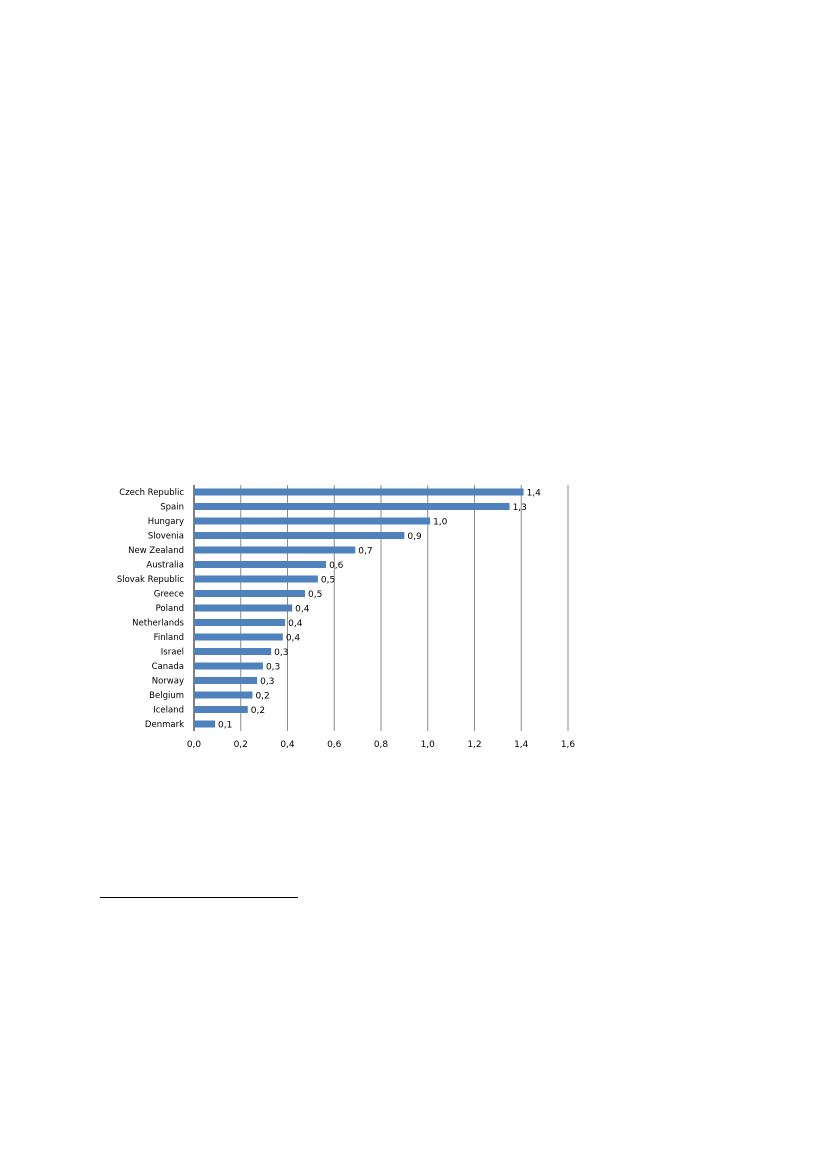  Describe the element at coordinates (440, 523) in the screenshot. I see `data-label: 1,0` at that location.